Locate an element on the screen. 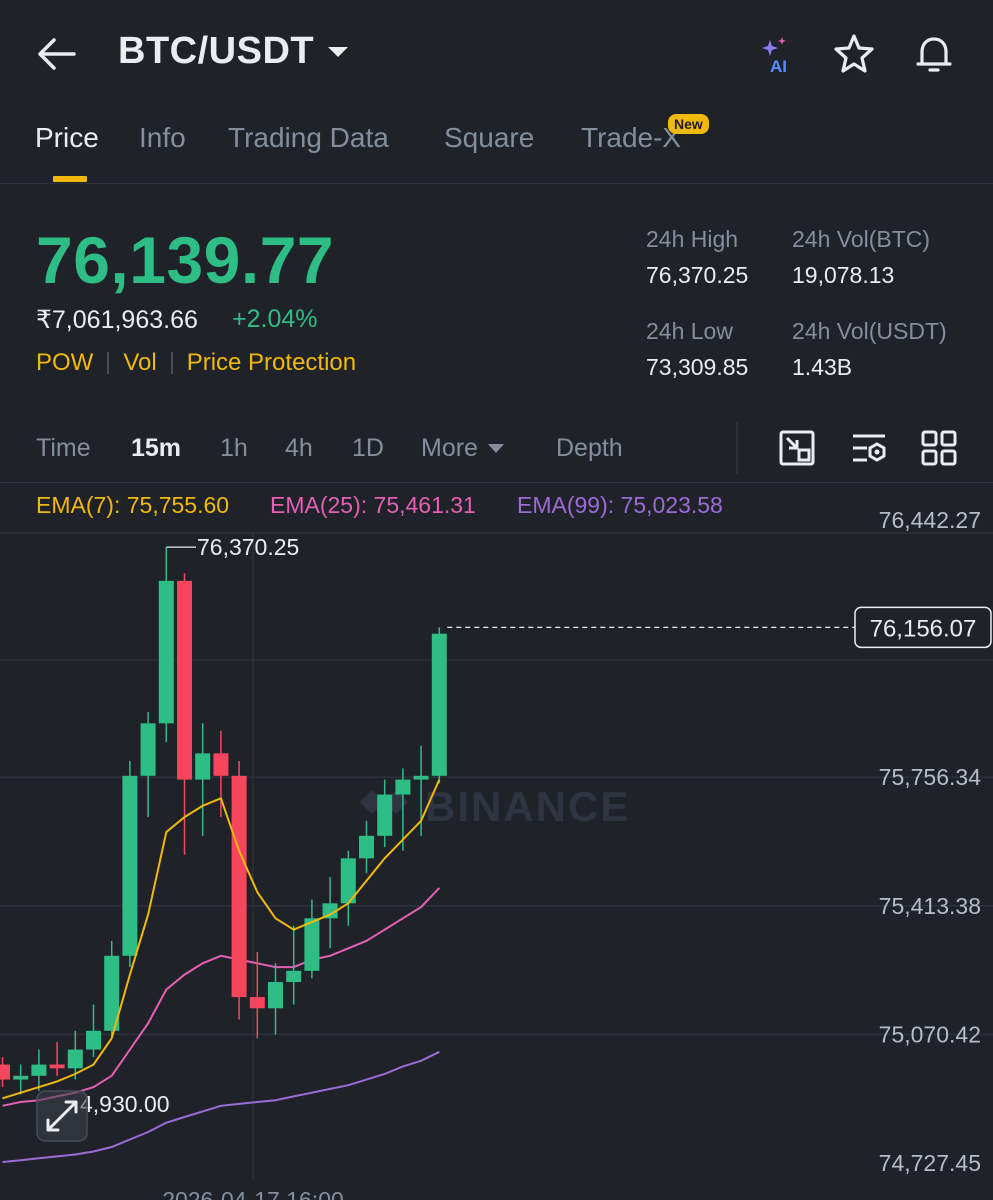 This screenshot has width=993, height=1200. expand-chart-icon is located at coordinates (797, 448).